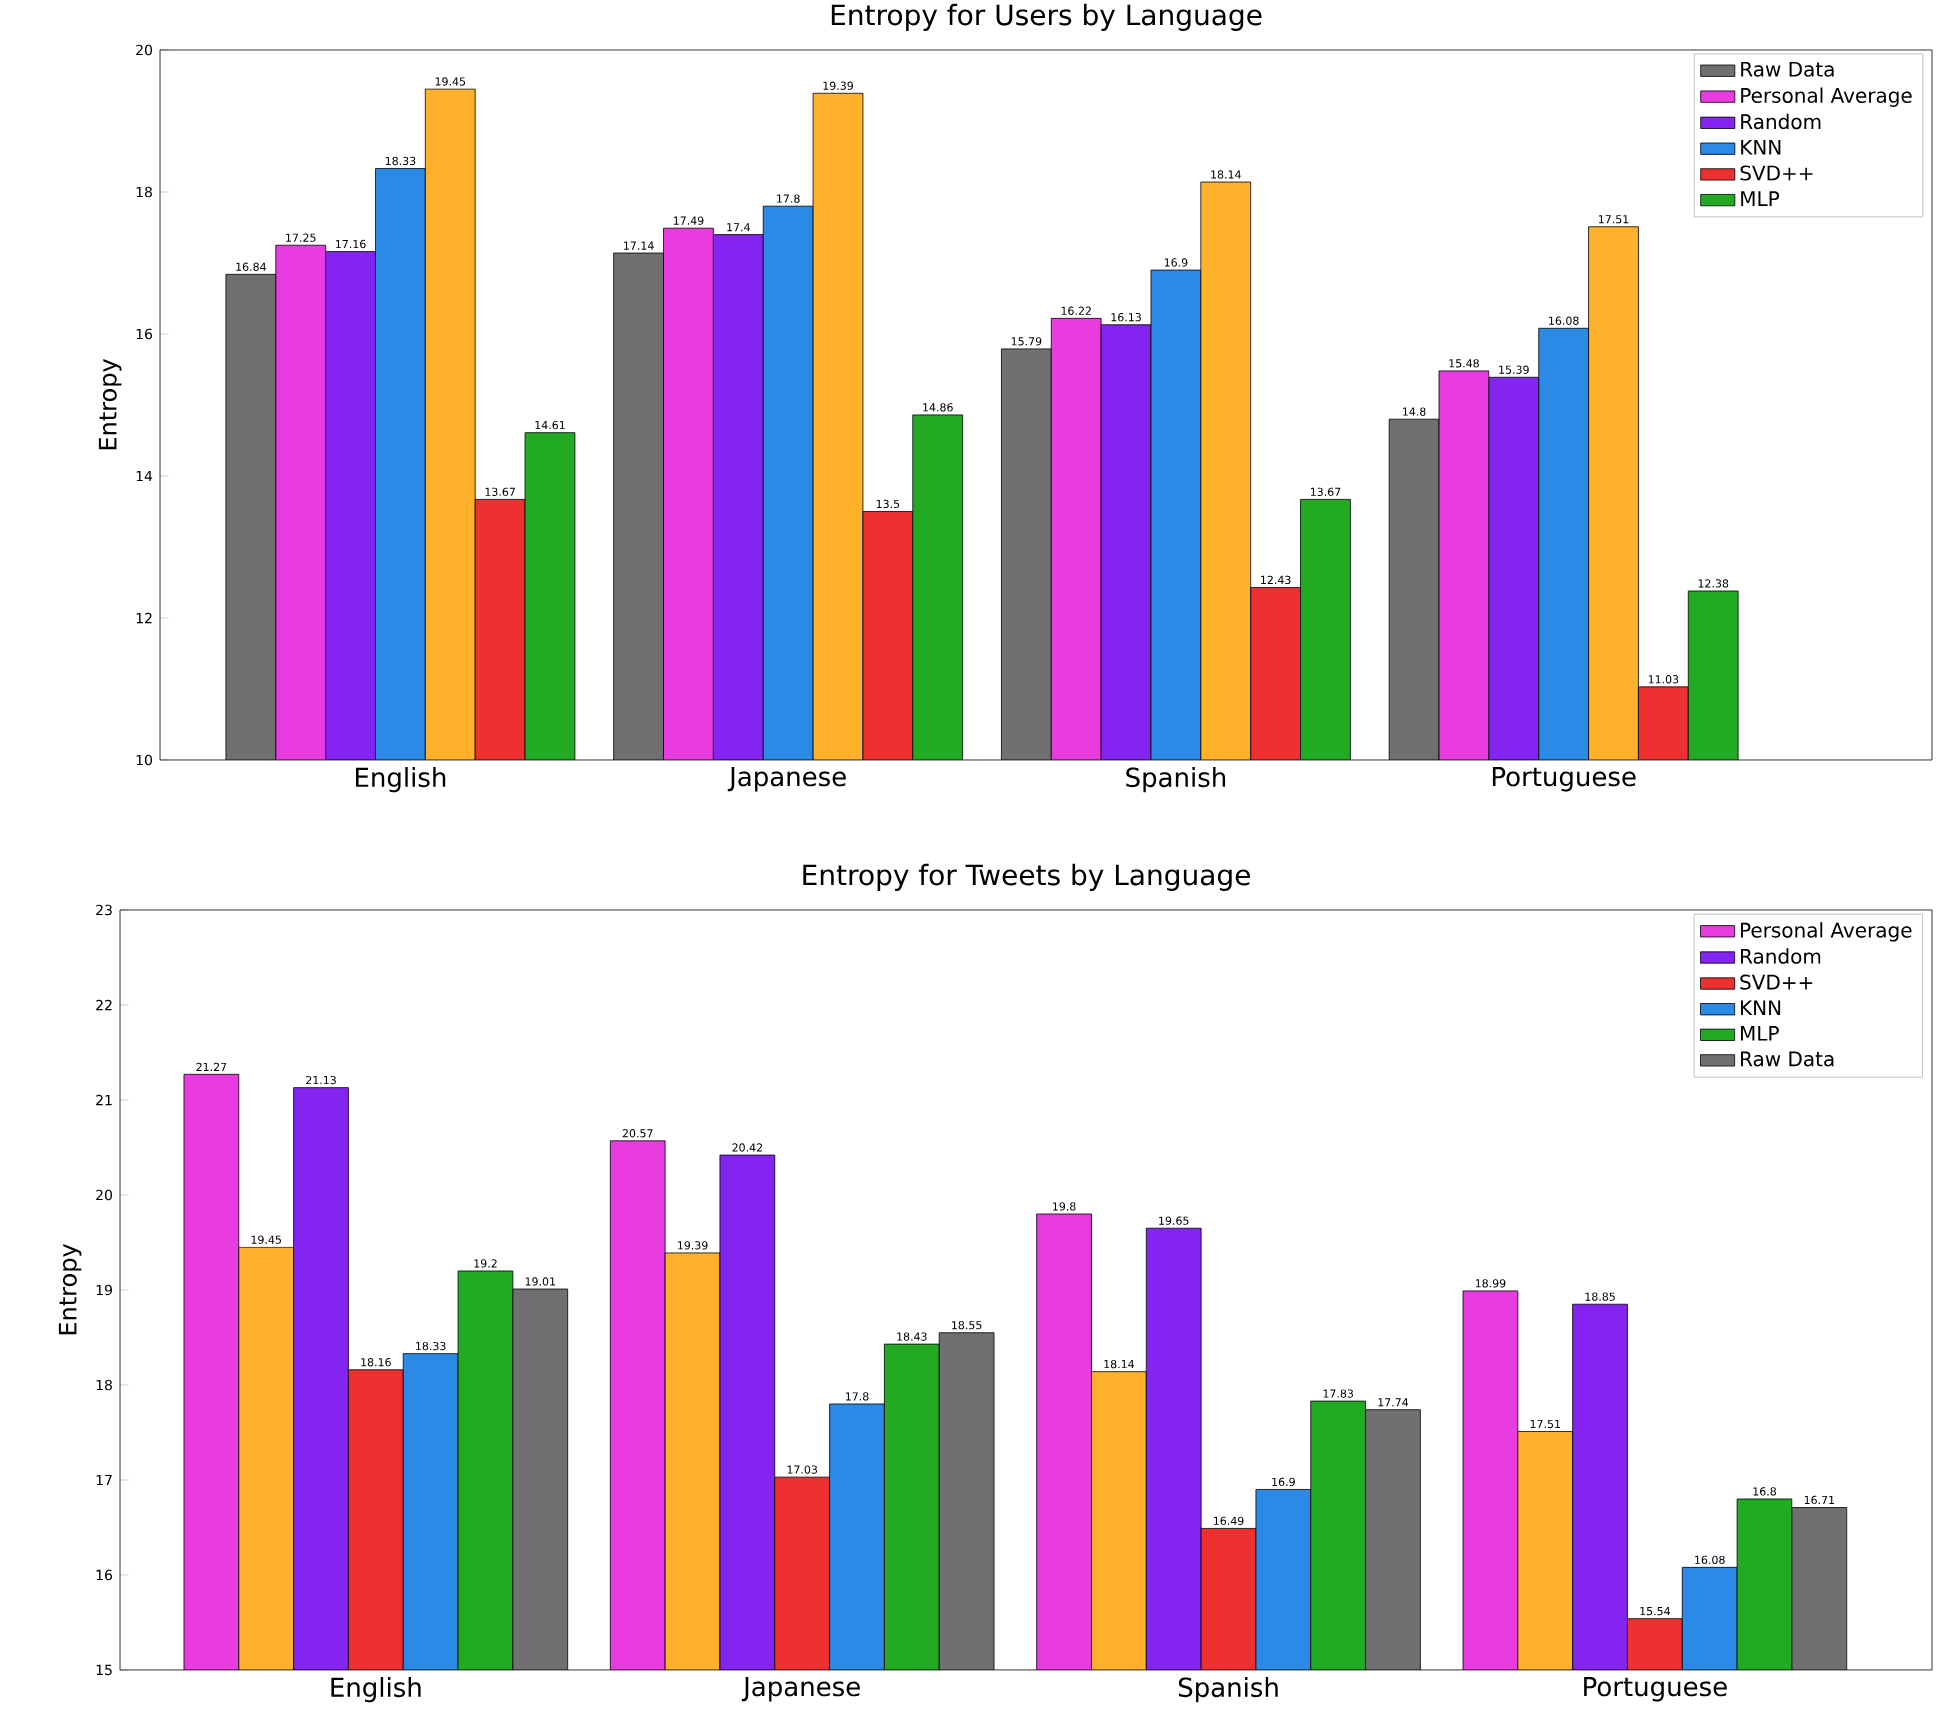 Image resolution: width=1938 pixels, height=1718 pixels. I want to click on chart-title: Entropy for Tweets by Language, so click(1026, 877).